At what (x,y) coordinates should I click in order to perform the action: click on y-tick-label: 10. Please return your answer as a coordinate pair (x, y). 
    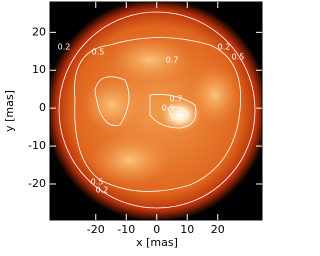
    Looking at the image, I should click on (39, 69).